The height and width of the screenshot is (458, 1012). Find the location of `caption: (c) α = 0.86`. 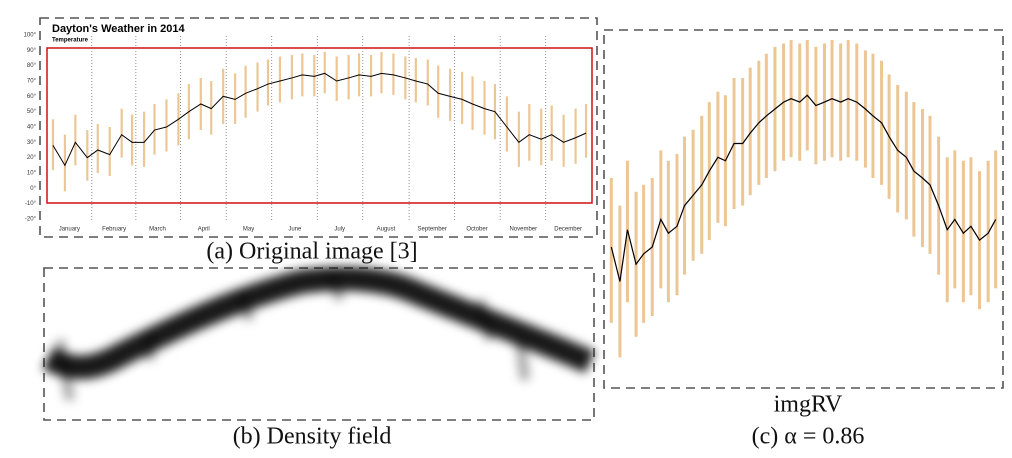

caption: (c) α = 0.86 is located at coordinates (808, 437).